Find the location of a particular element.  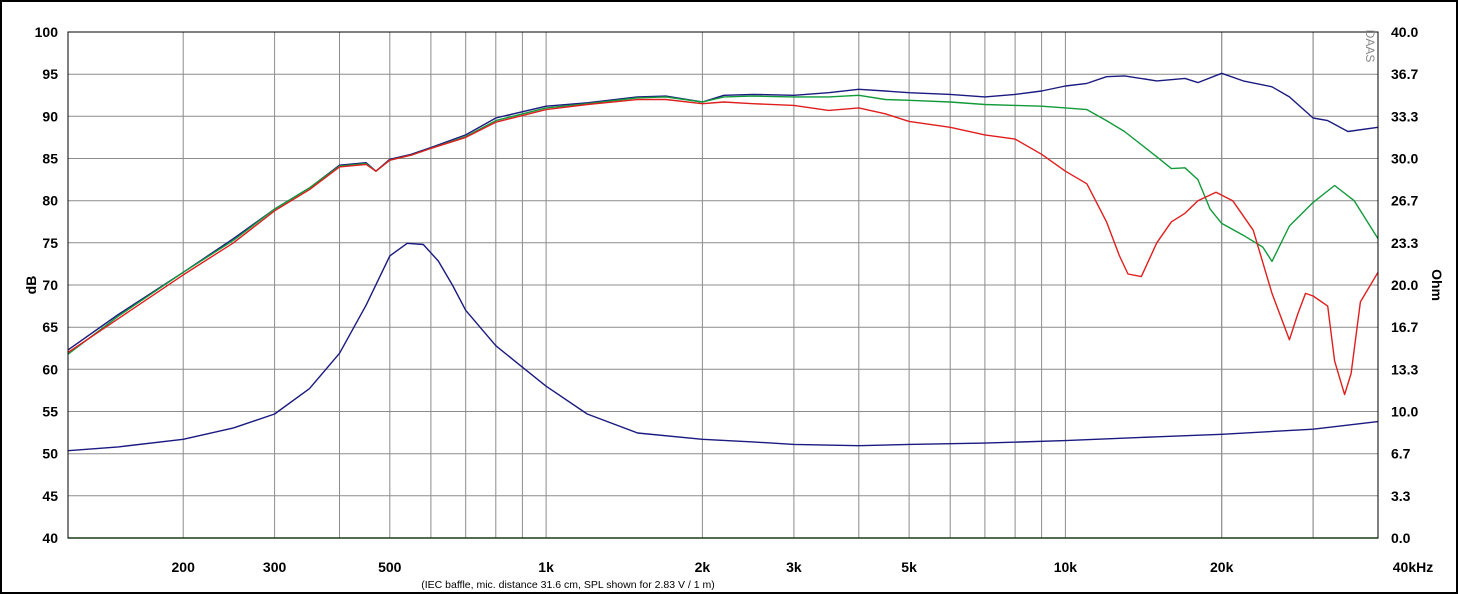

y2-tick-label: 26.7 is located at coordinates (1404, 201).